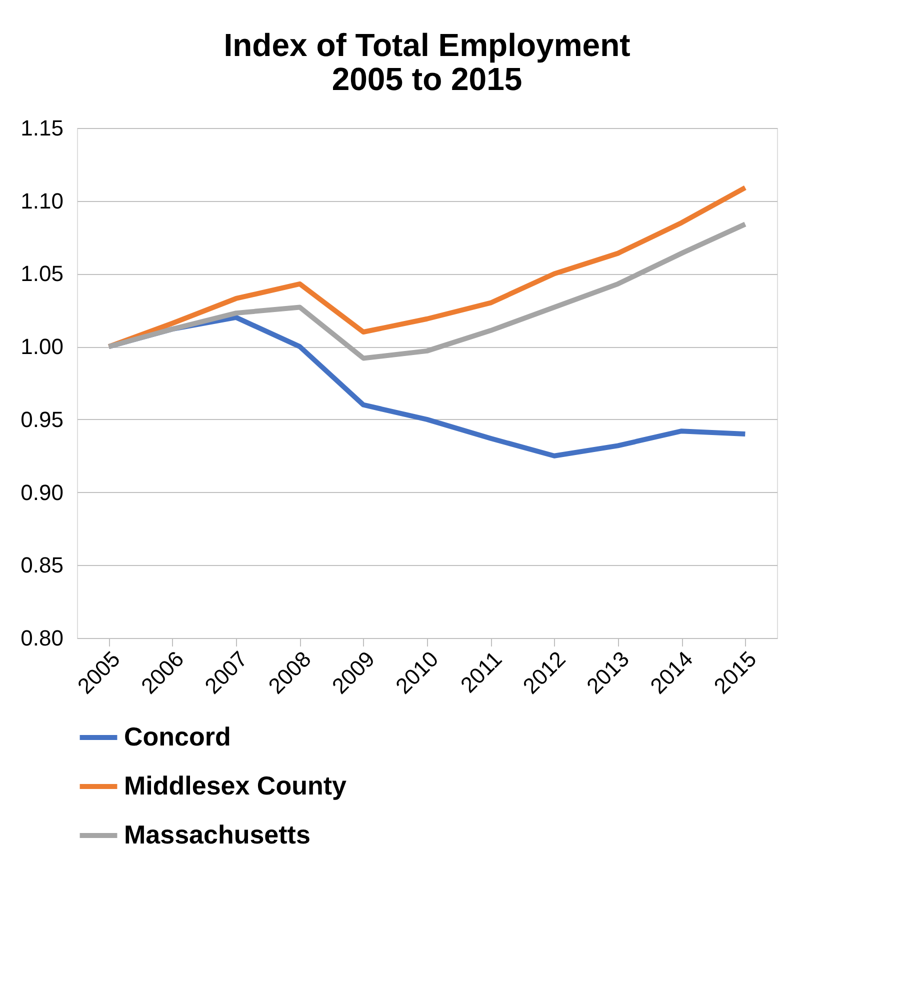  I want to click on y-tick-label: 0.80, so click(42, 638).